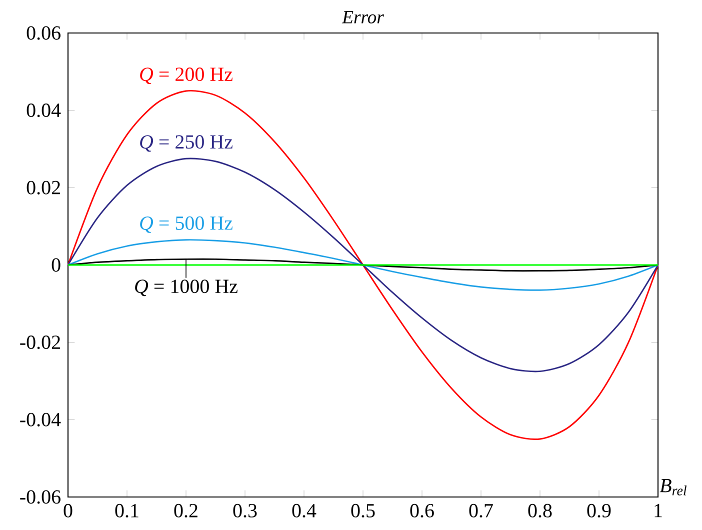  Describe the element at coordinates (186, 288) in the screenshot. I see `legend-label: Q = 1000 Hz` at that location.